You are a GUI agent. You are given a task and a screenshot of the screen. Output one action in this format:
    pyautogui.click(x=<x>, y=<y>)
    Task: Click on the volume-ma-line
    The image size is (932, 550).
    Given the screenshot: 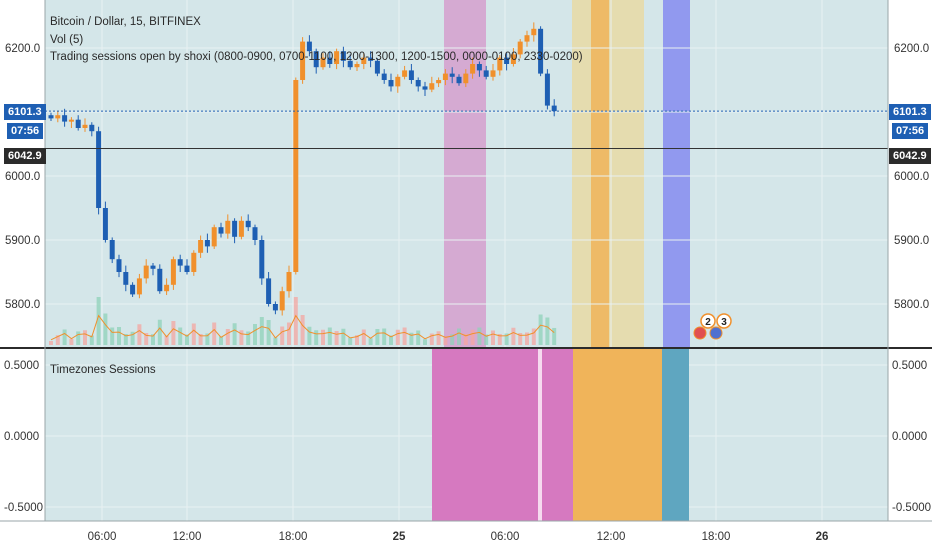 What is the action you would take?
    pyautogui.click(x=302, y=327)
    